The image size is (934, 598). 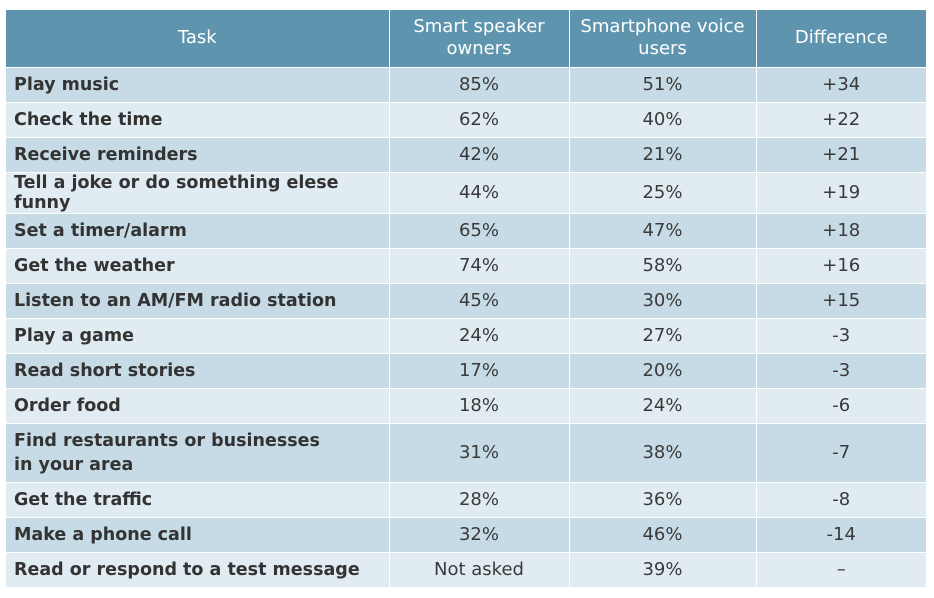 I want to click on difference-cell: –, so click(x=841, y=569).